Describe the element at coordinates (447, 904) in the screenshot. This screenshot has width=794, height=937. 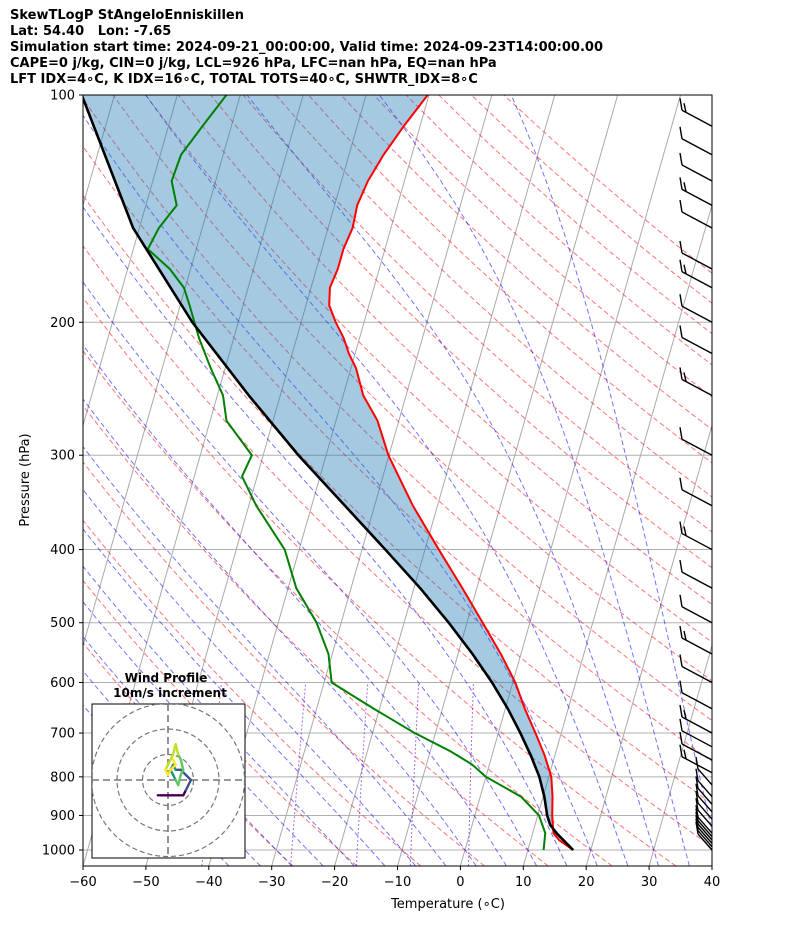
I see `x-axis-label: Temperature (∘C)` at that location.